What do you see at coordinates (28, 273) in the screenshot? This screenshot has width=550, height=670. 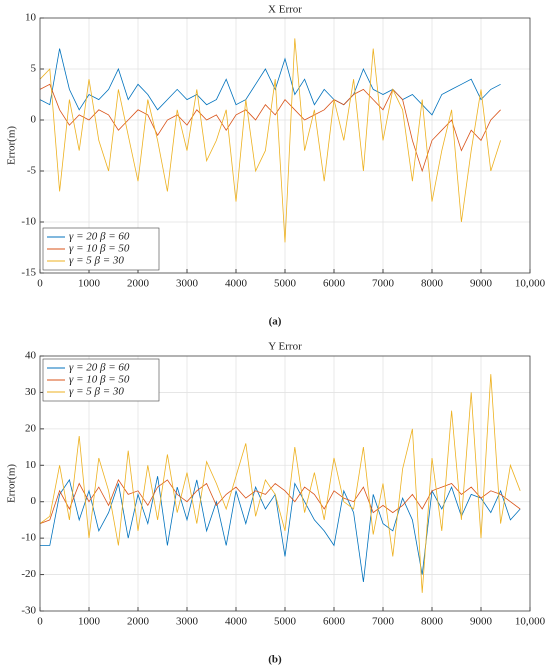 I see `y-tick-label: -15` at bounding box center [28, 273].